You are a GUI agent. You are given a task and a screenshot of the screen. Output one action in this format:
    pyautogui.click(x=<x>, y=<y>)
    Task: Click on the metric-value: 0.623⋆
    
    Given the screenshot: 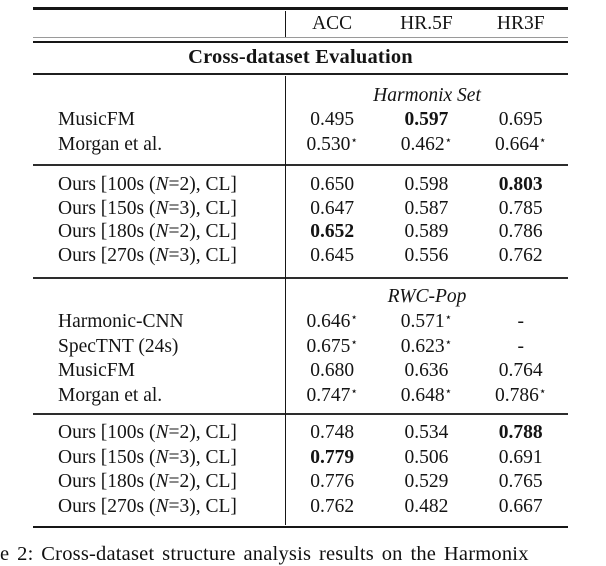 What is the action you would take?
    pyautogui.click(x=426, y=345)
    